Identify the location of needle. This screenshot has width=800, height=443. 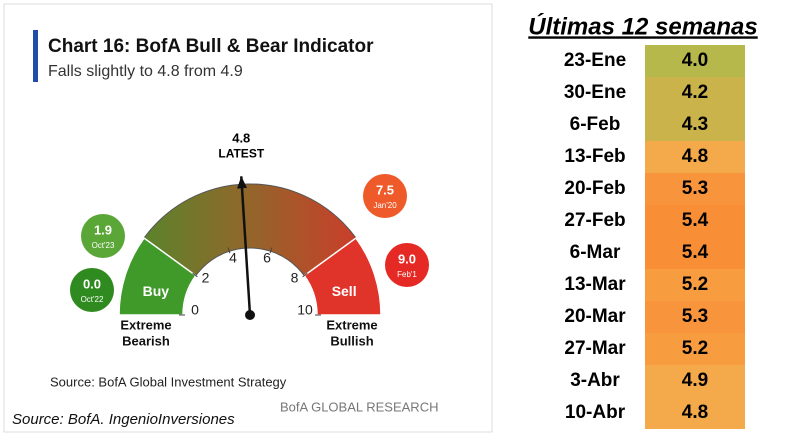
(246, 246).